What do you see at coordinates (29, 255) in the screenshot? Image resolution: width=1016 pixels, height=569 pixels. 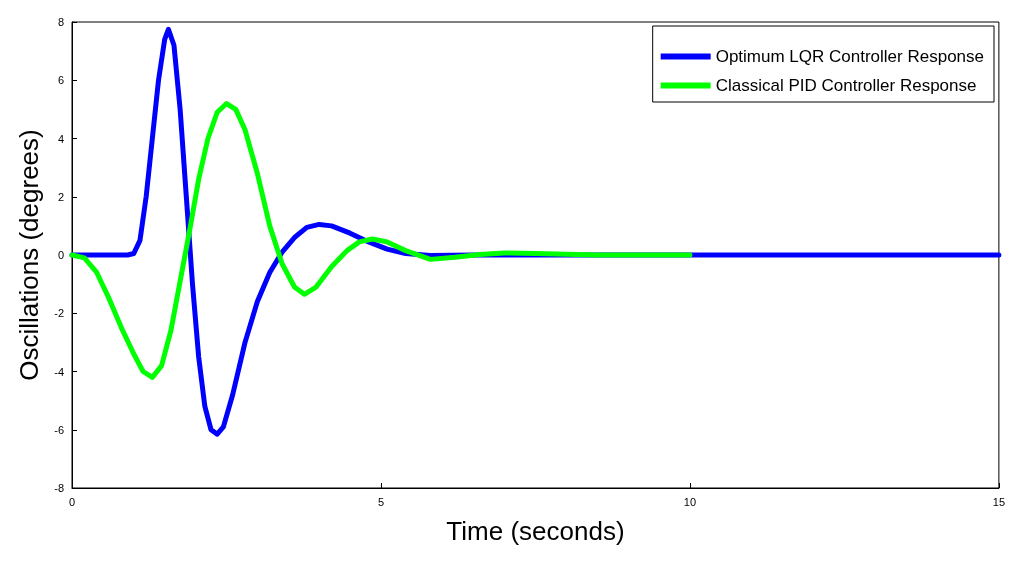 I see `y-axis-title: Oscillations (degrees)` at bounding box center [29, 255].